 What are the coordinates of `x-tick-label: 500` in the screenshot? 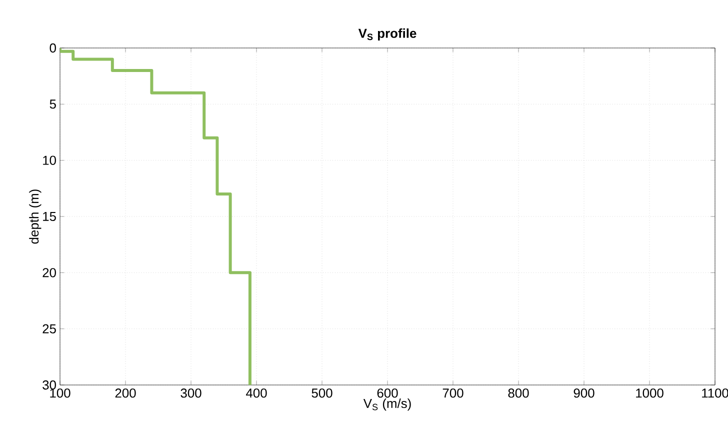 It's located at (322, 393).